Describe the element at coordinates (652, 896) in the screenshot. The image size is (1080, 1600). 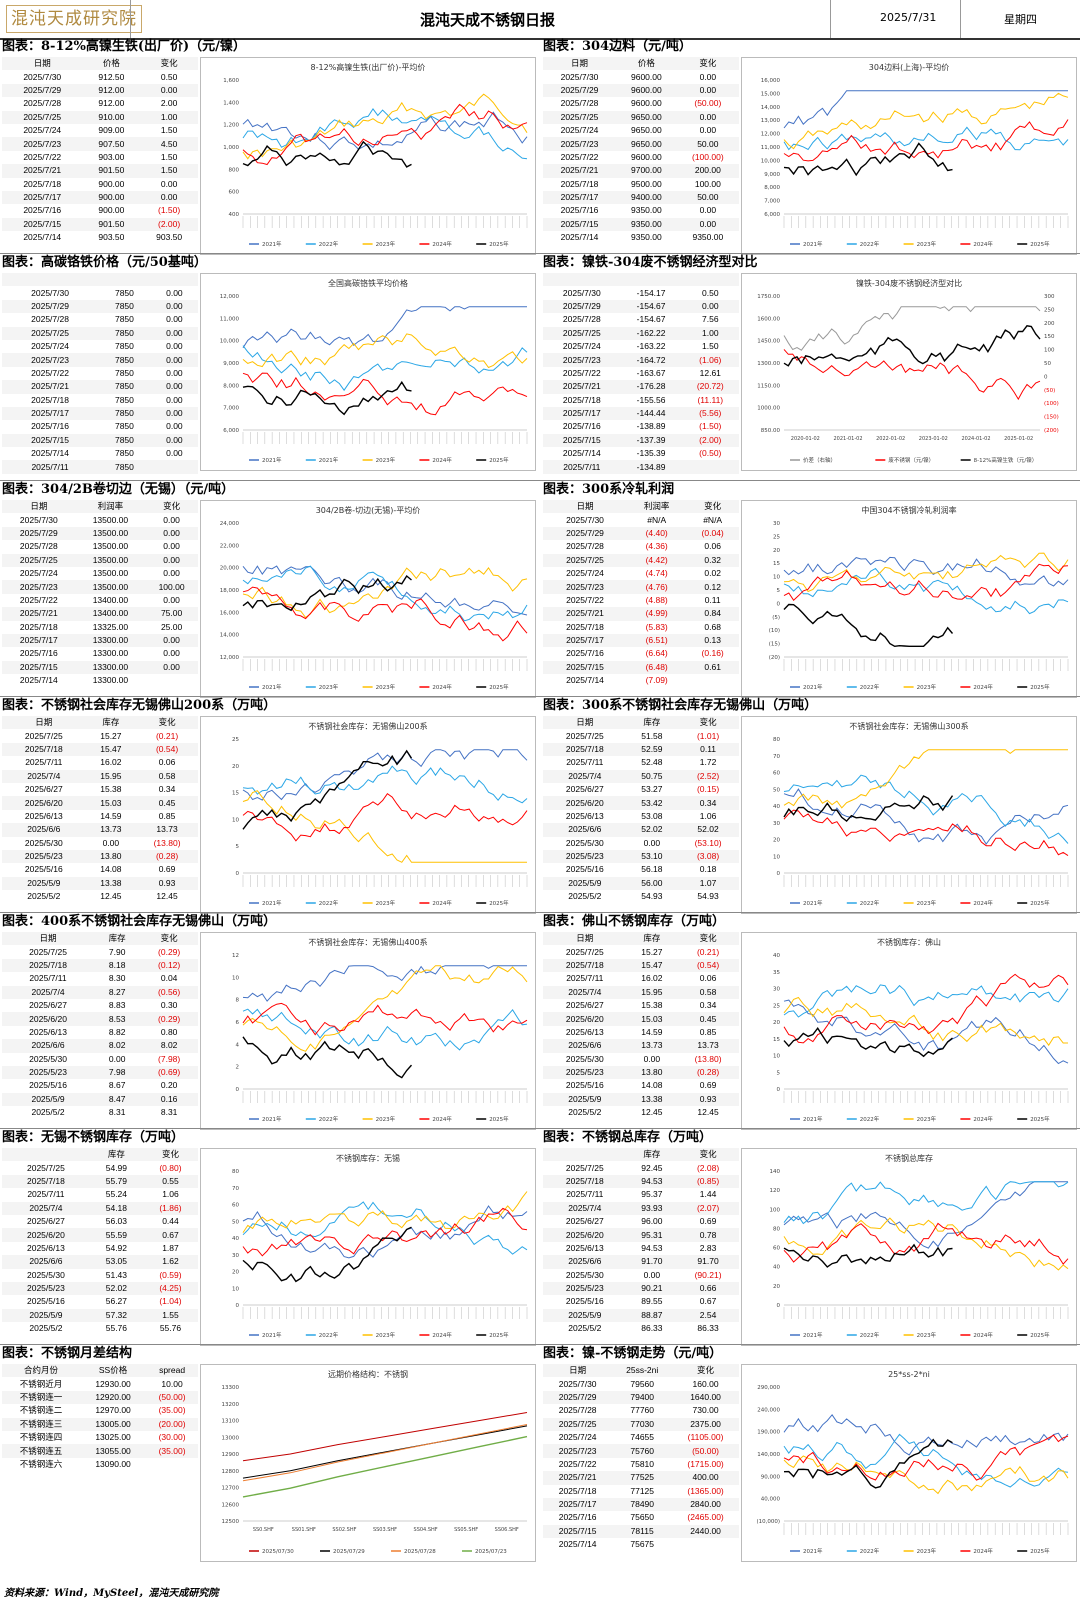
I see `table-cell: 54.93` at that location.